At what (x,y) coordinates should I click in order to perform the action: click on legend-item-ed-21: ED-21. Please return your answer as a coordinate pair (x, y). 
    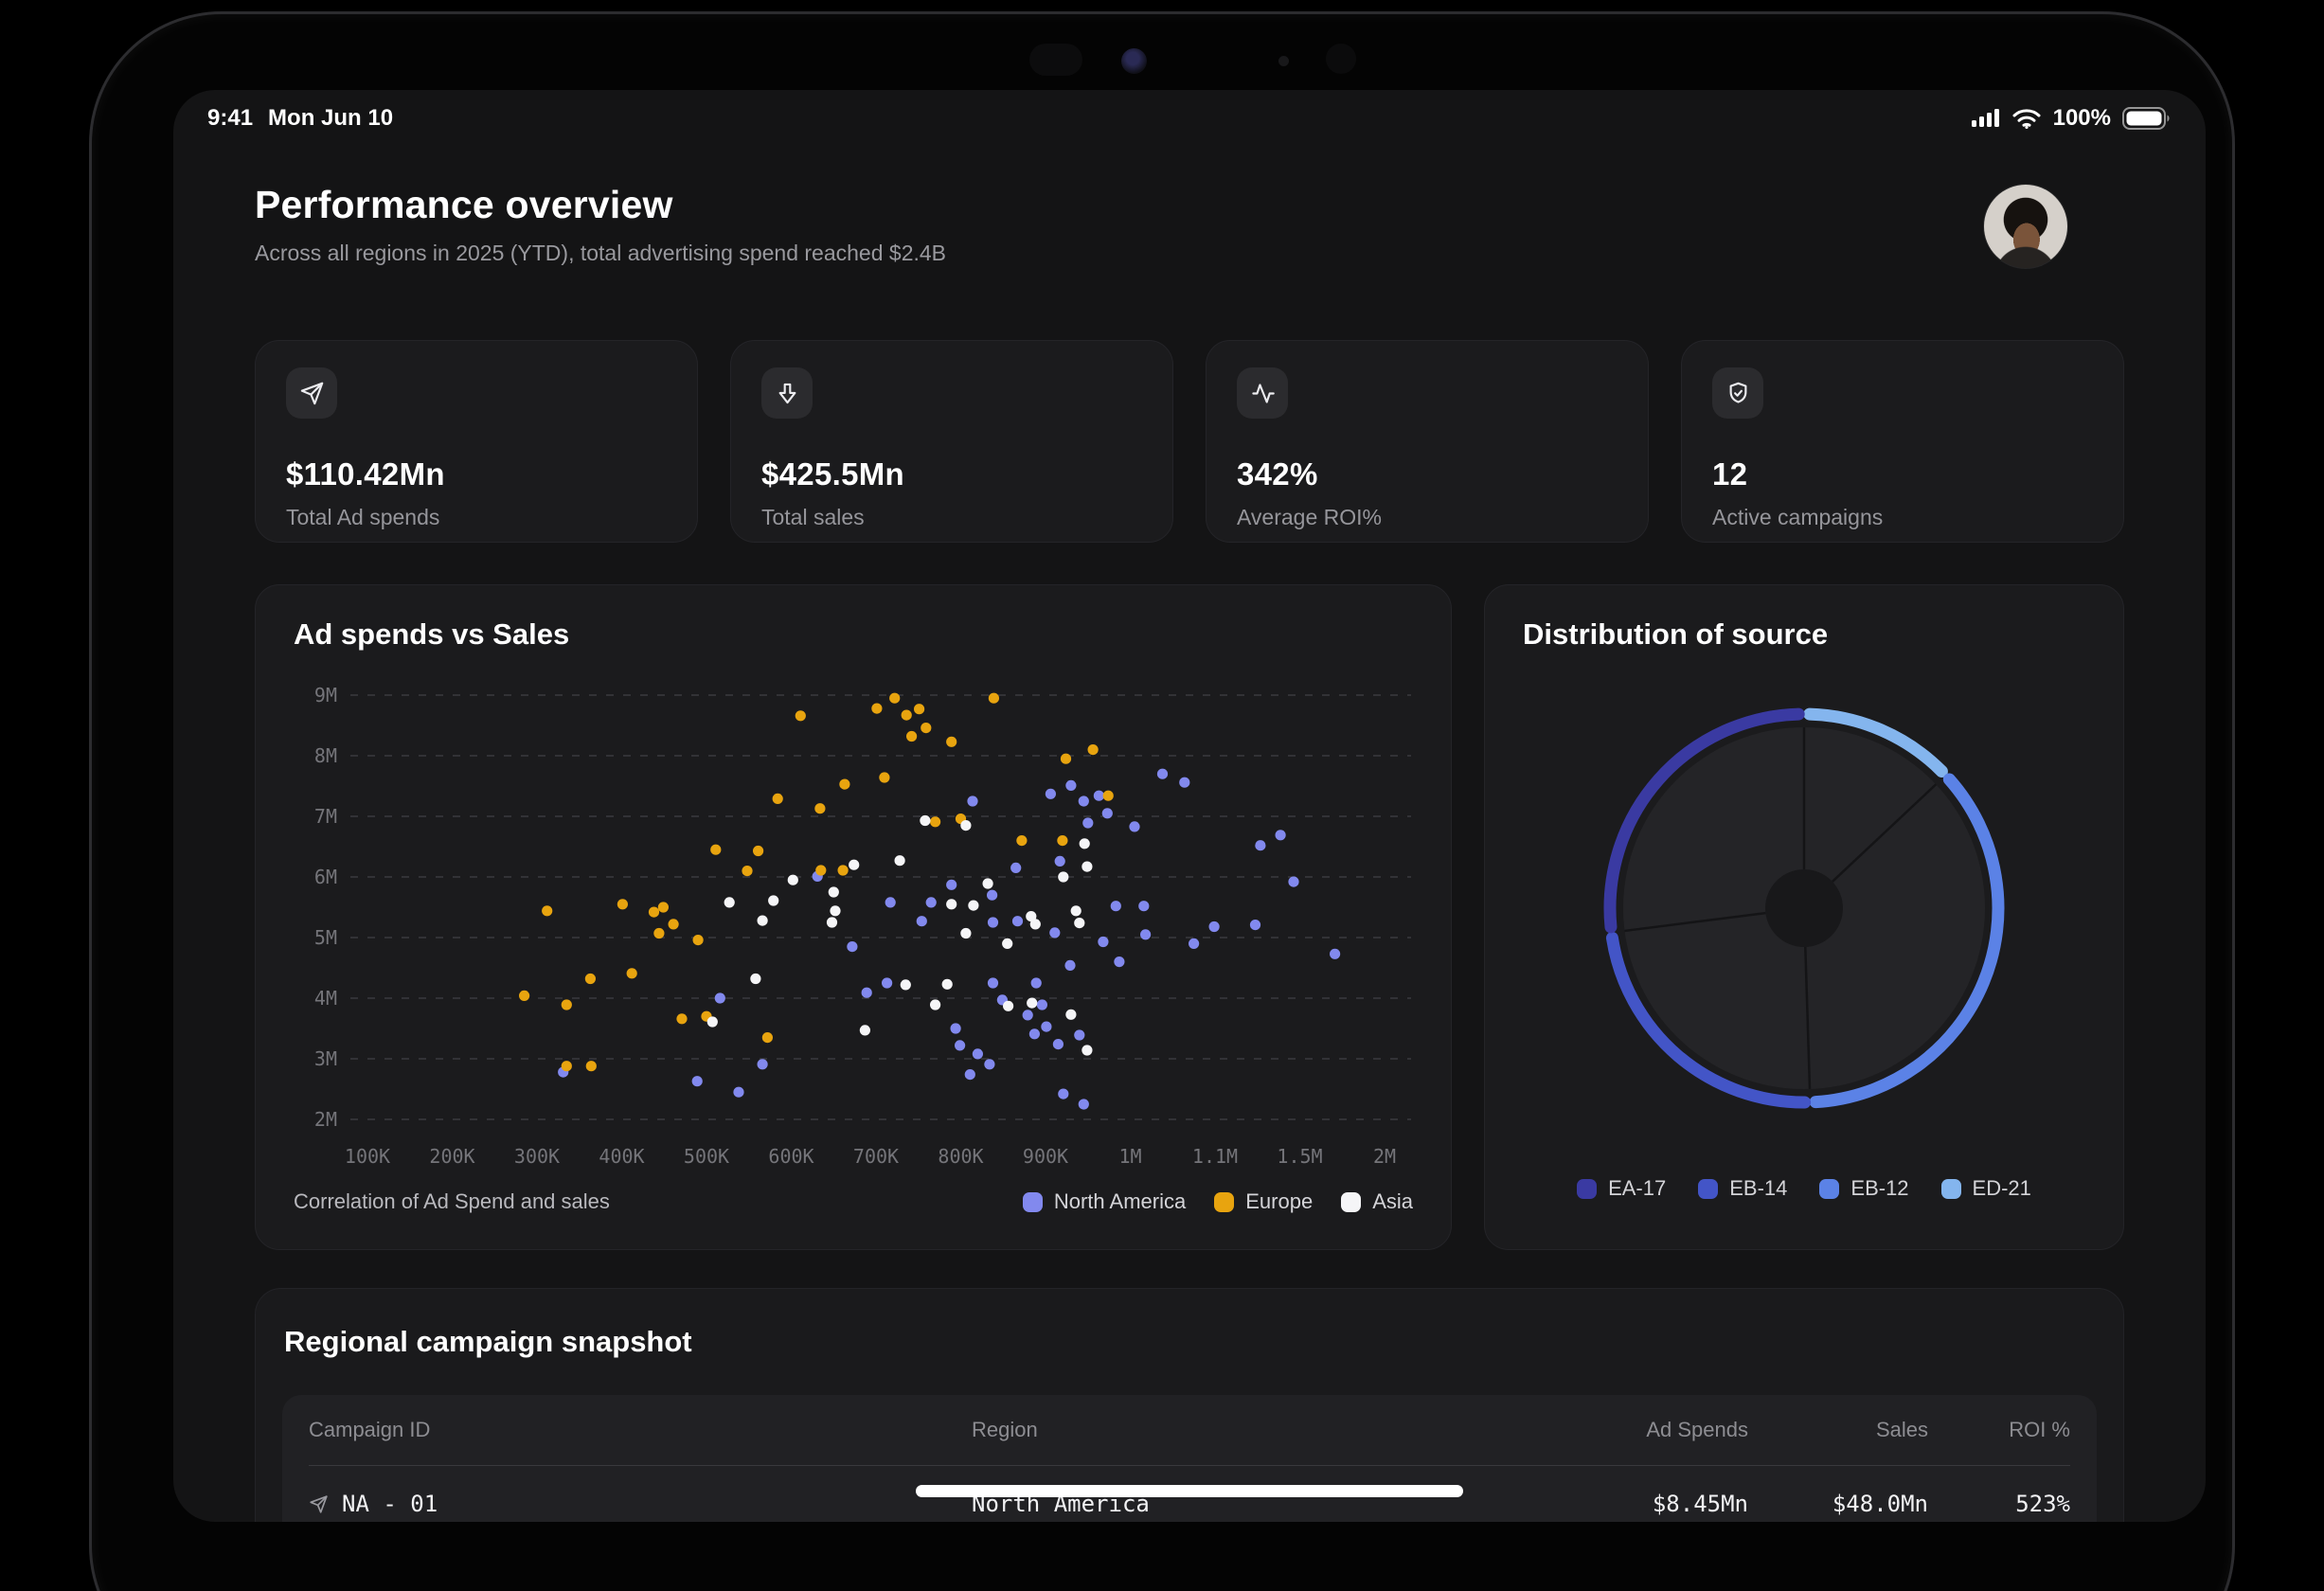
    Looking at the image, I should click on (1985, 1188).